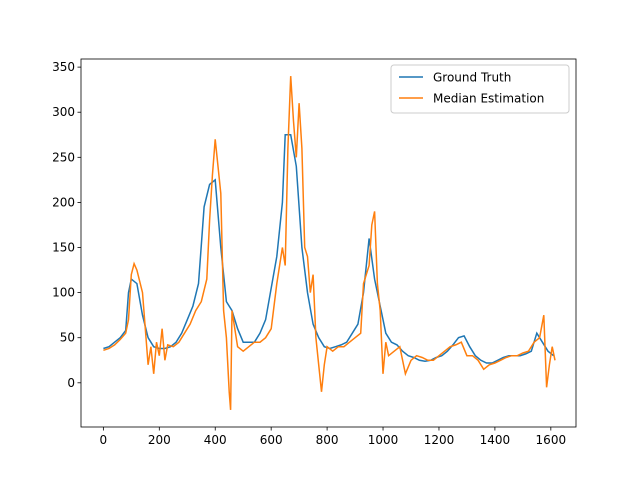 Image resolution: width=640 pixels, height=480 pixels. What do you see at coordinates (327, 440) in the screenshot?
I see `x-tick-label: 800` at bounding box center [327, 440].